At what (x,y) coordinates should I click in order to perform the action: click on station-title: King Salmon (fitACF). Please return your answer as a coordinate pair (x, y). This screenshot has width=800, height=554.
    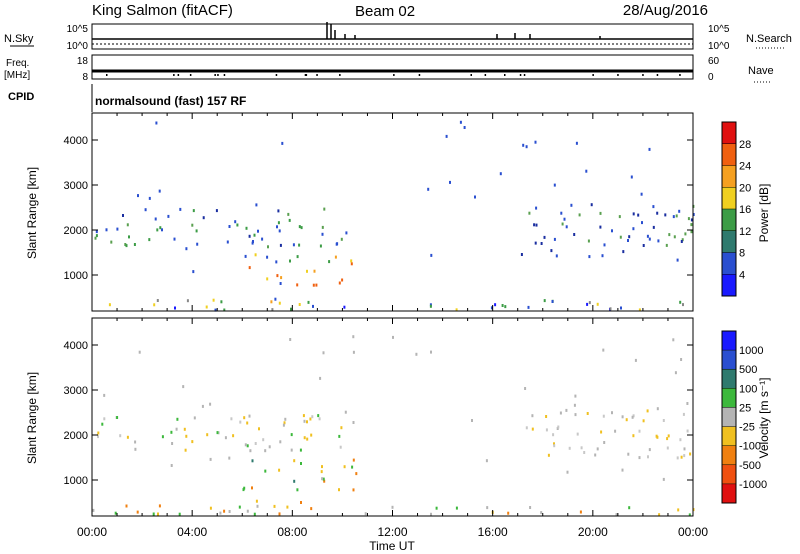
    Looking at the image, I should click on (162, 10).